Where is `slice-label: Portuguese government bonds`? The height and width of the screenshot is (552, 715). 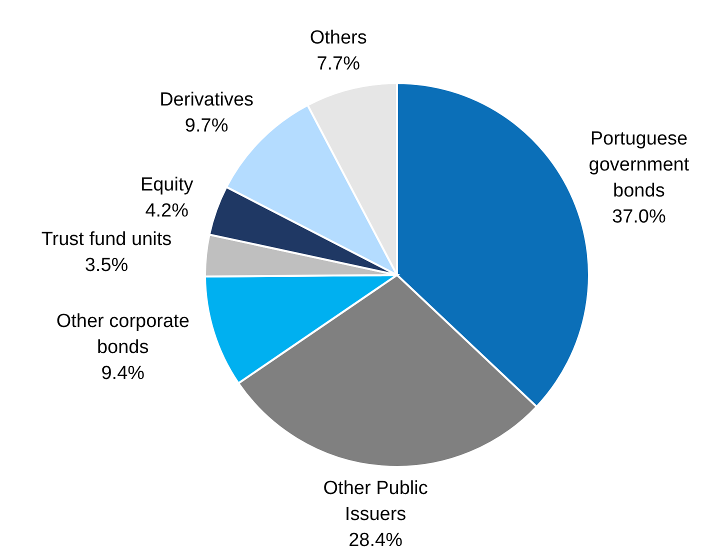 slice-label: Portuguese government bonds is located at coordinates (639, 165).